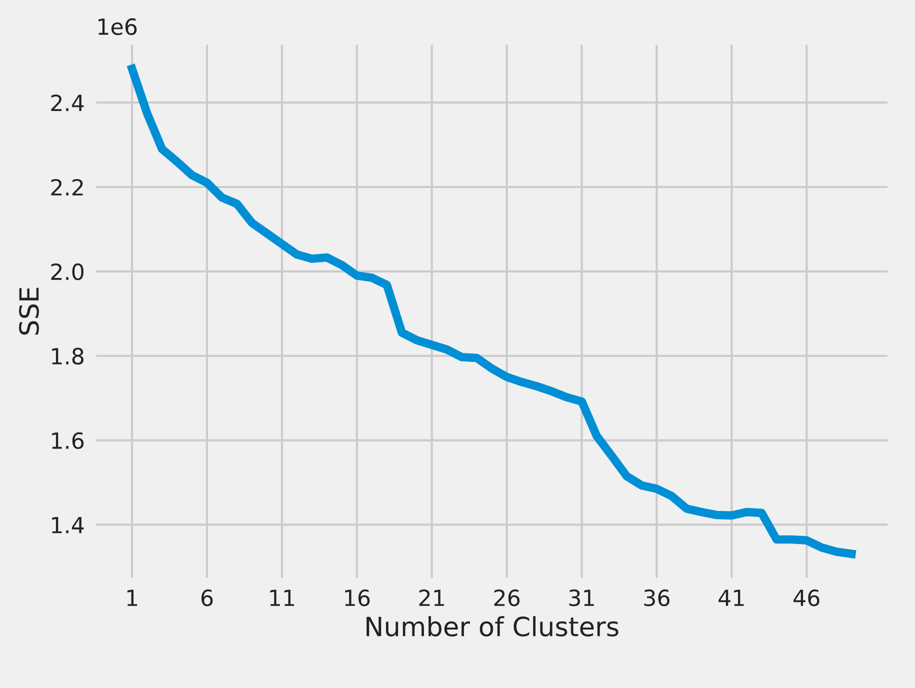 Image resolution: width=915 pixels, height=688 pixels. I want to click on y-tick-label: 1.8, so click(68, 356).